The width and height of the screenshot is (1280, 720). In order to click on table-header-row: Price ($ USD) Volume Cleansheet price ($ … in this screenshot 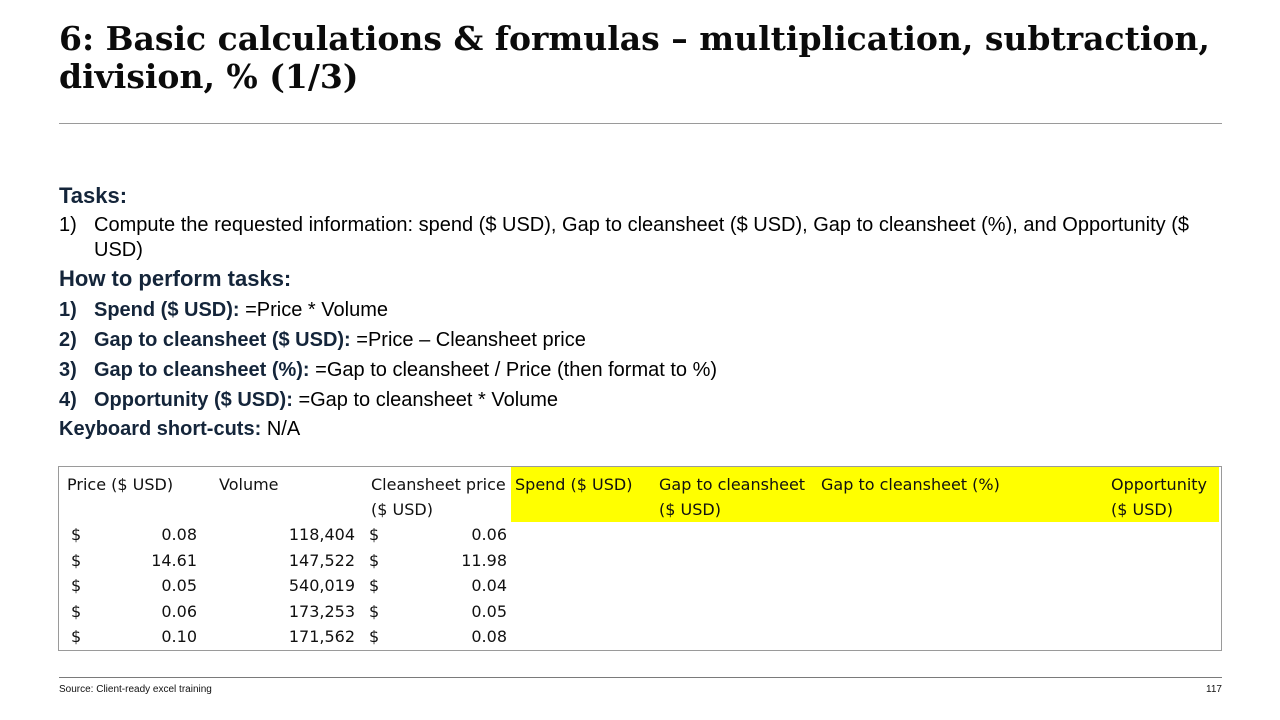, I will do `click(639, 494)`.